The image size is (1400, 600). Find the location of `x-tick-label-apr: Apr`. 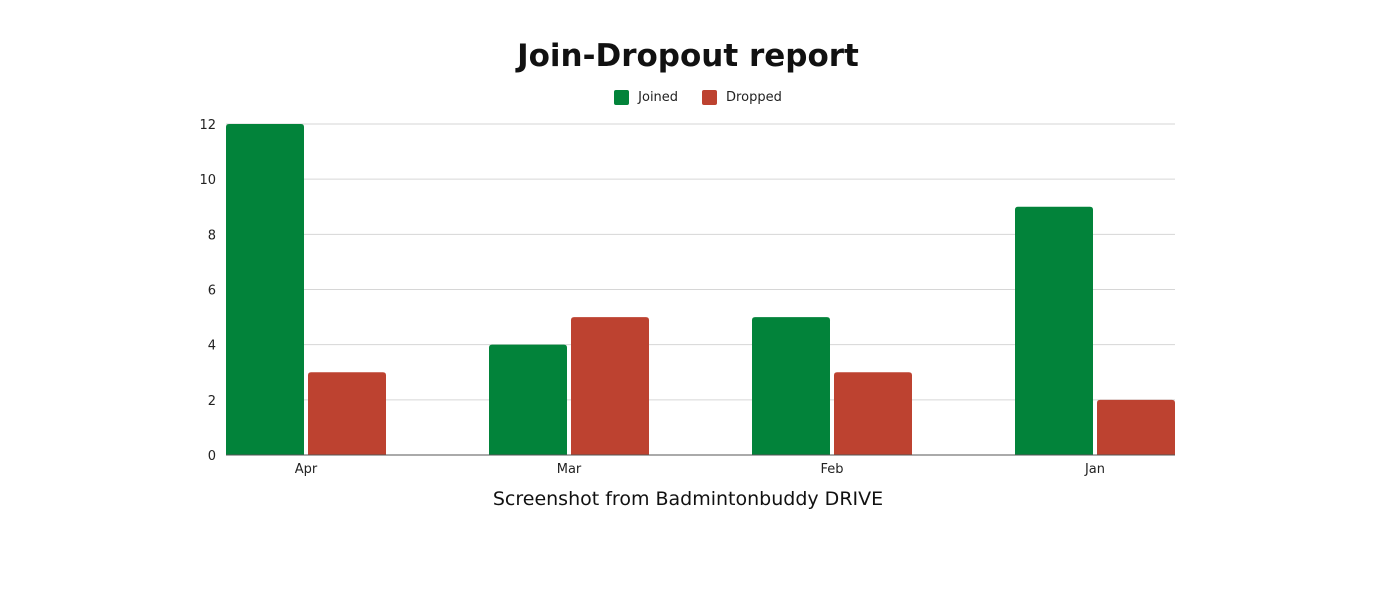

x-tick-label-apr: Apr is located at coordinates (306, 469).